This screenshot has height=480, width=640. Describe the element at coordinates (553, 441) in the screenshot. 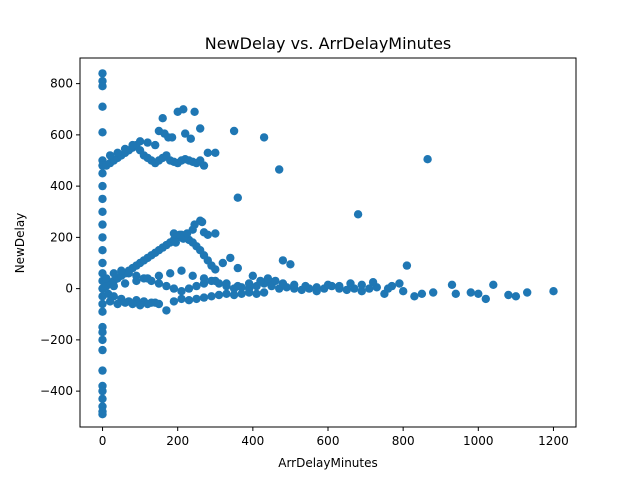

I see `x-tick-label: 1200` at that location.